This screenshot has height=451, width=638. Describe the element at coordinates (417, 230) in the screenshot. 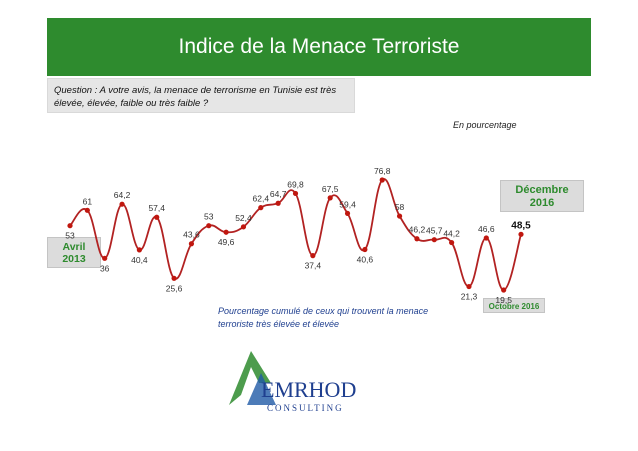

I see `data-label: 46,2` at that location.